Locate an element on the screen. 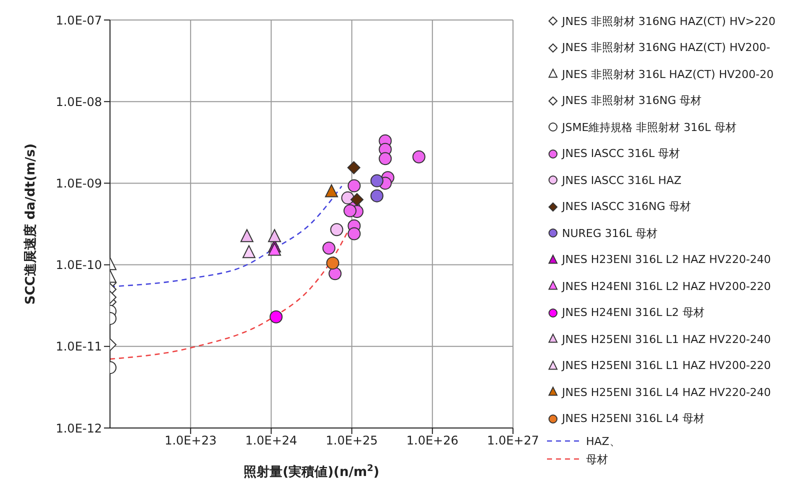 This screenshot has height=501, width=808. legend-label: 母材 is located at coordinates (597, 459).